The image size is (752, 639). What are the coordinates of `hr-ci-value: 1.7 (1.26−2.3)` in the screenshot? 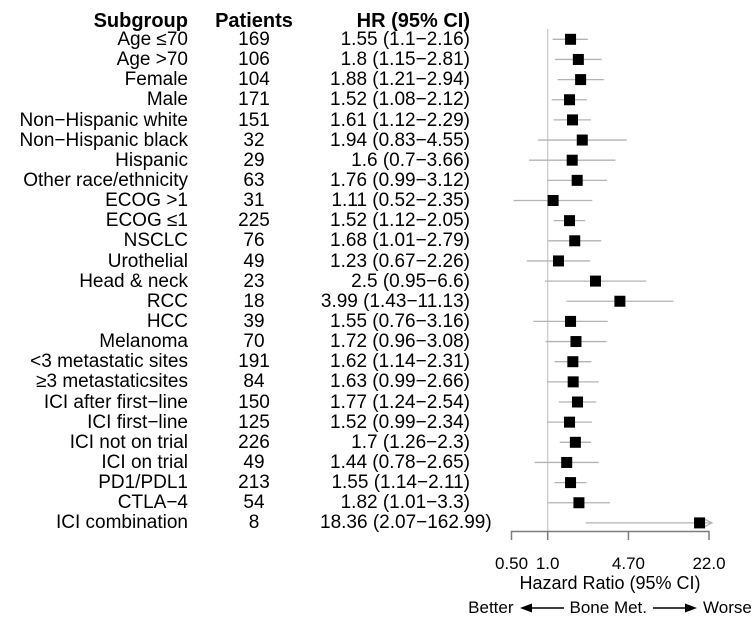 It's located at (410, 442).